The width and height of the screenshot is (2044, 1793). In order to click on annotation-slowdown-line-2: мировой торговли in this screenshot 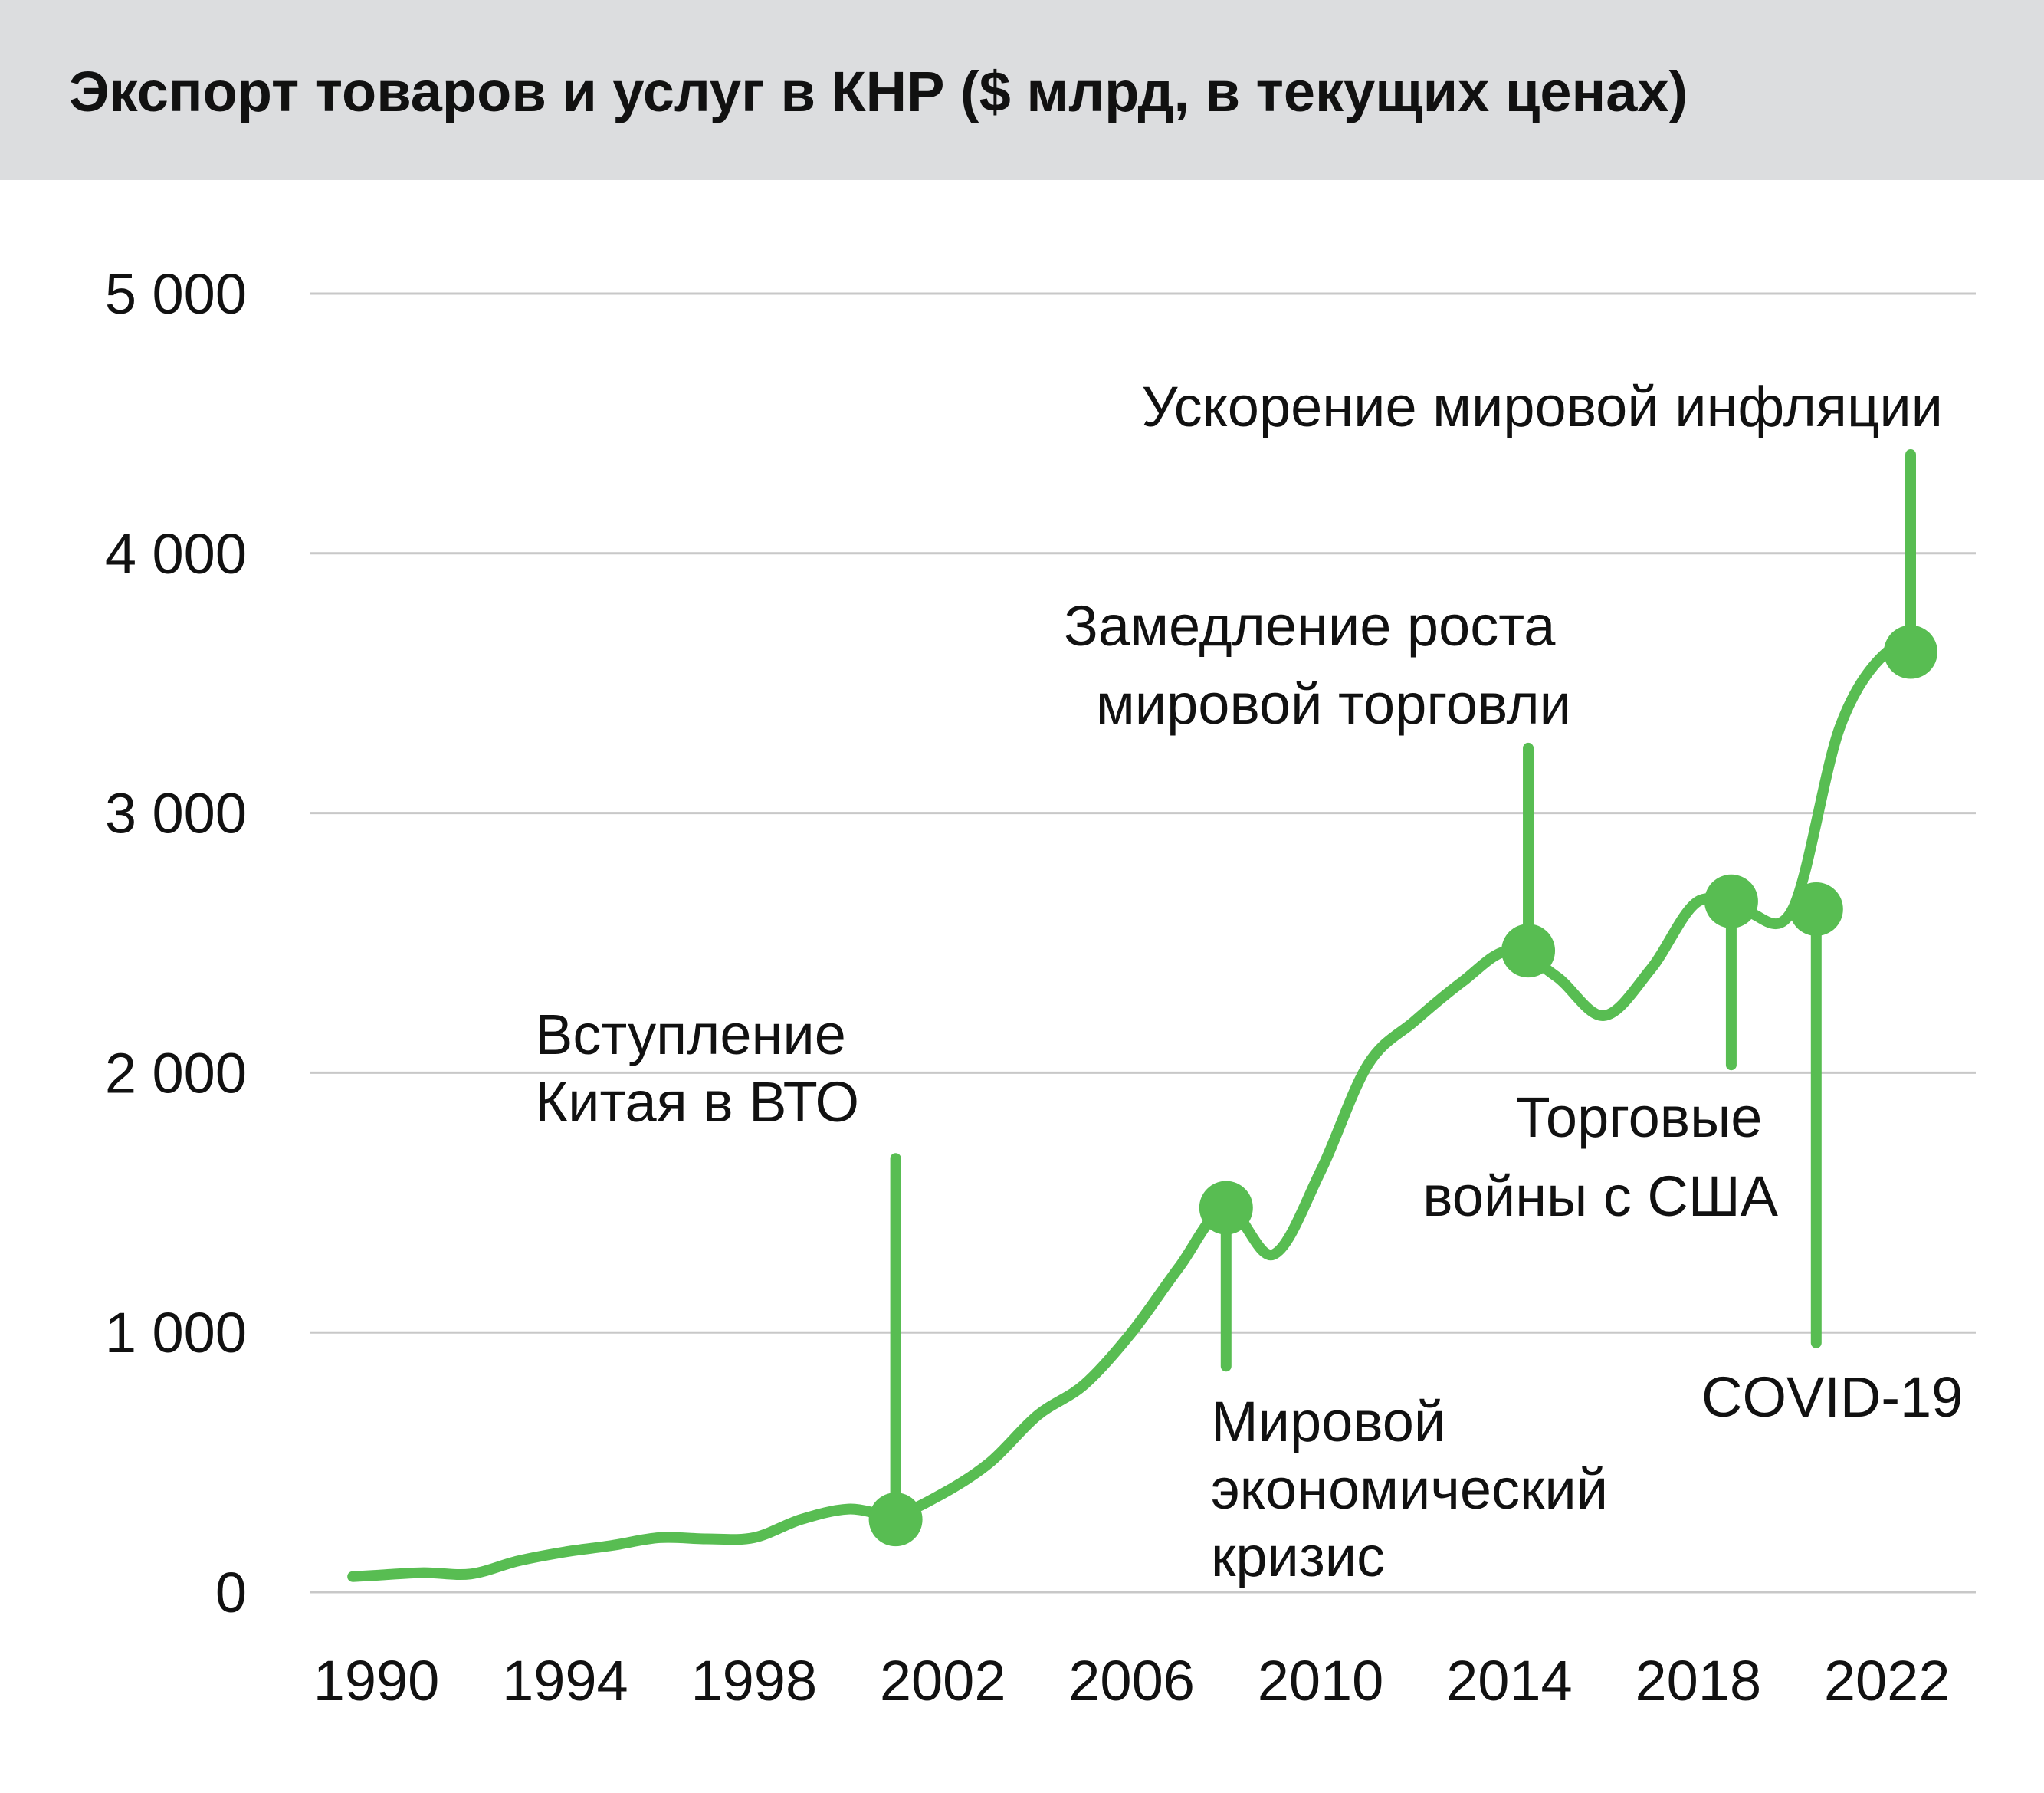, I will do `click(1333, 704)`.